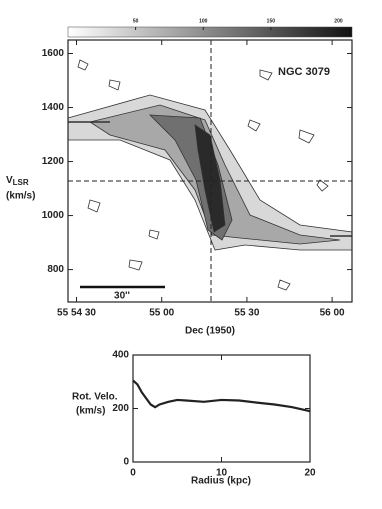 This screenshot has width=382, height=509. Describe the element at coordinates (221, 481) in the screenshot. I see `x-axis-label: Radius (kpc)` at that location.